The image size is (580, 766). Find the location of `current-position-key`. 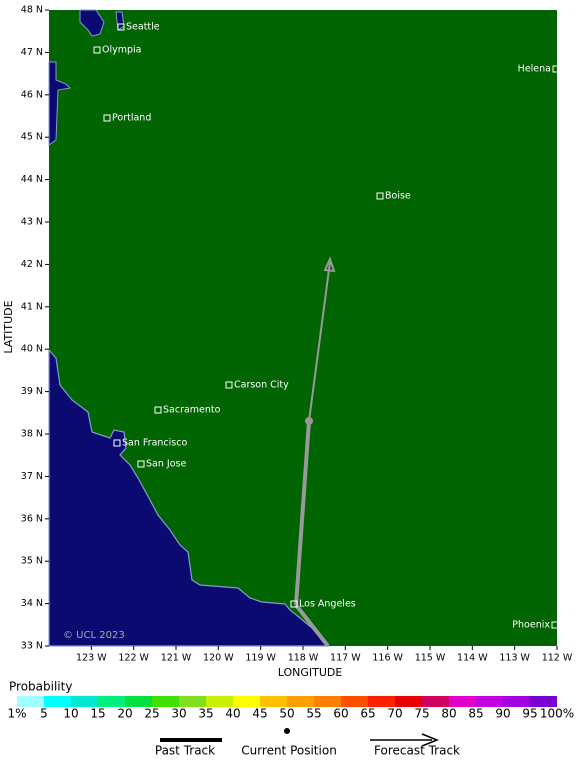

current-position-key is located at coordinates (287, 731).